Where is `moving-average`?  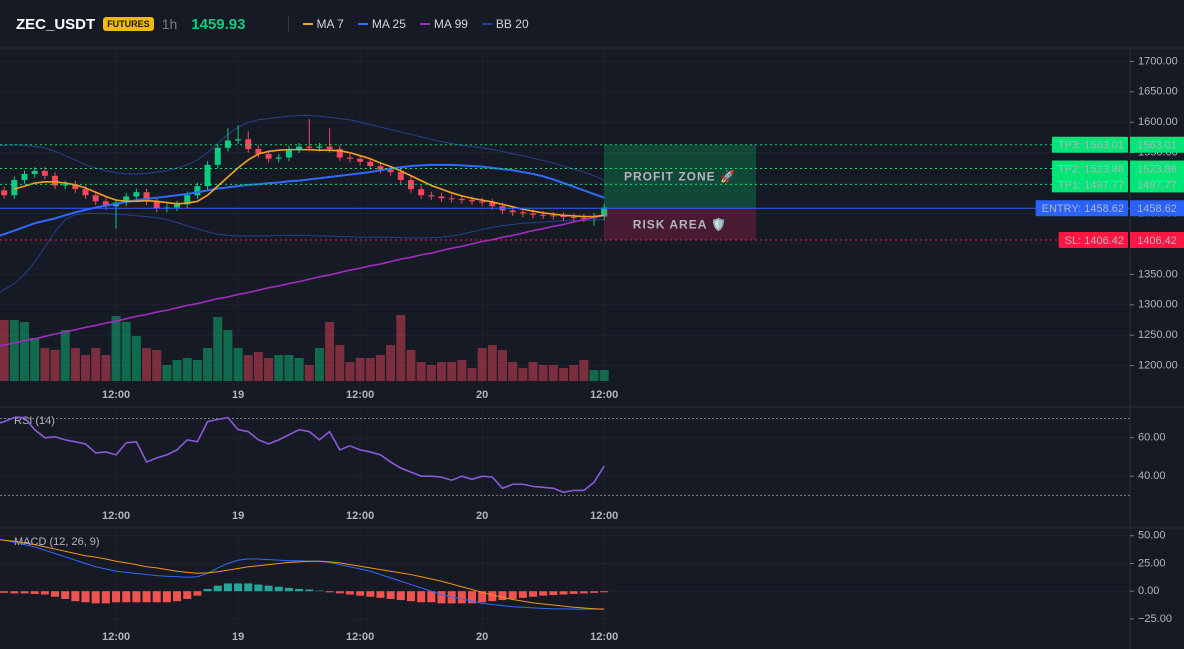
moving-average is located at coordinates (302, 280).